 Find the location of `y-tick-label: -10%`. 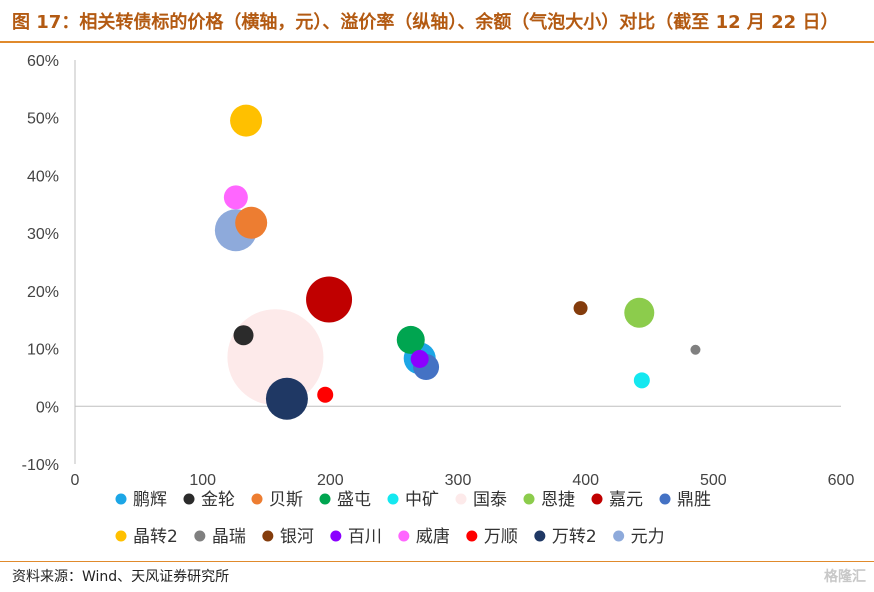

y-tick-label: -10% is located at coordinates (40, 465).